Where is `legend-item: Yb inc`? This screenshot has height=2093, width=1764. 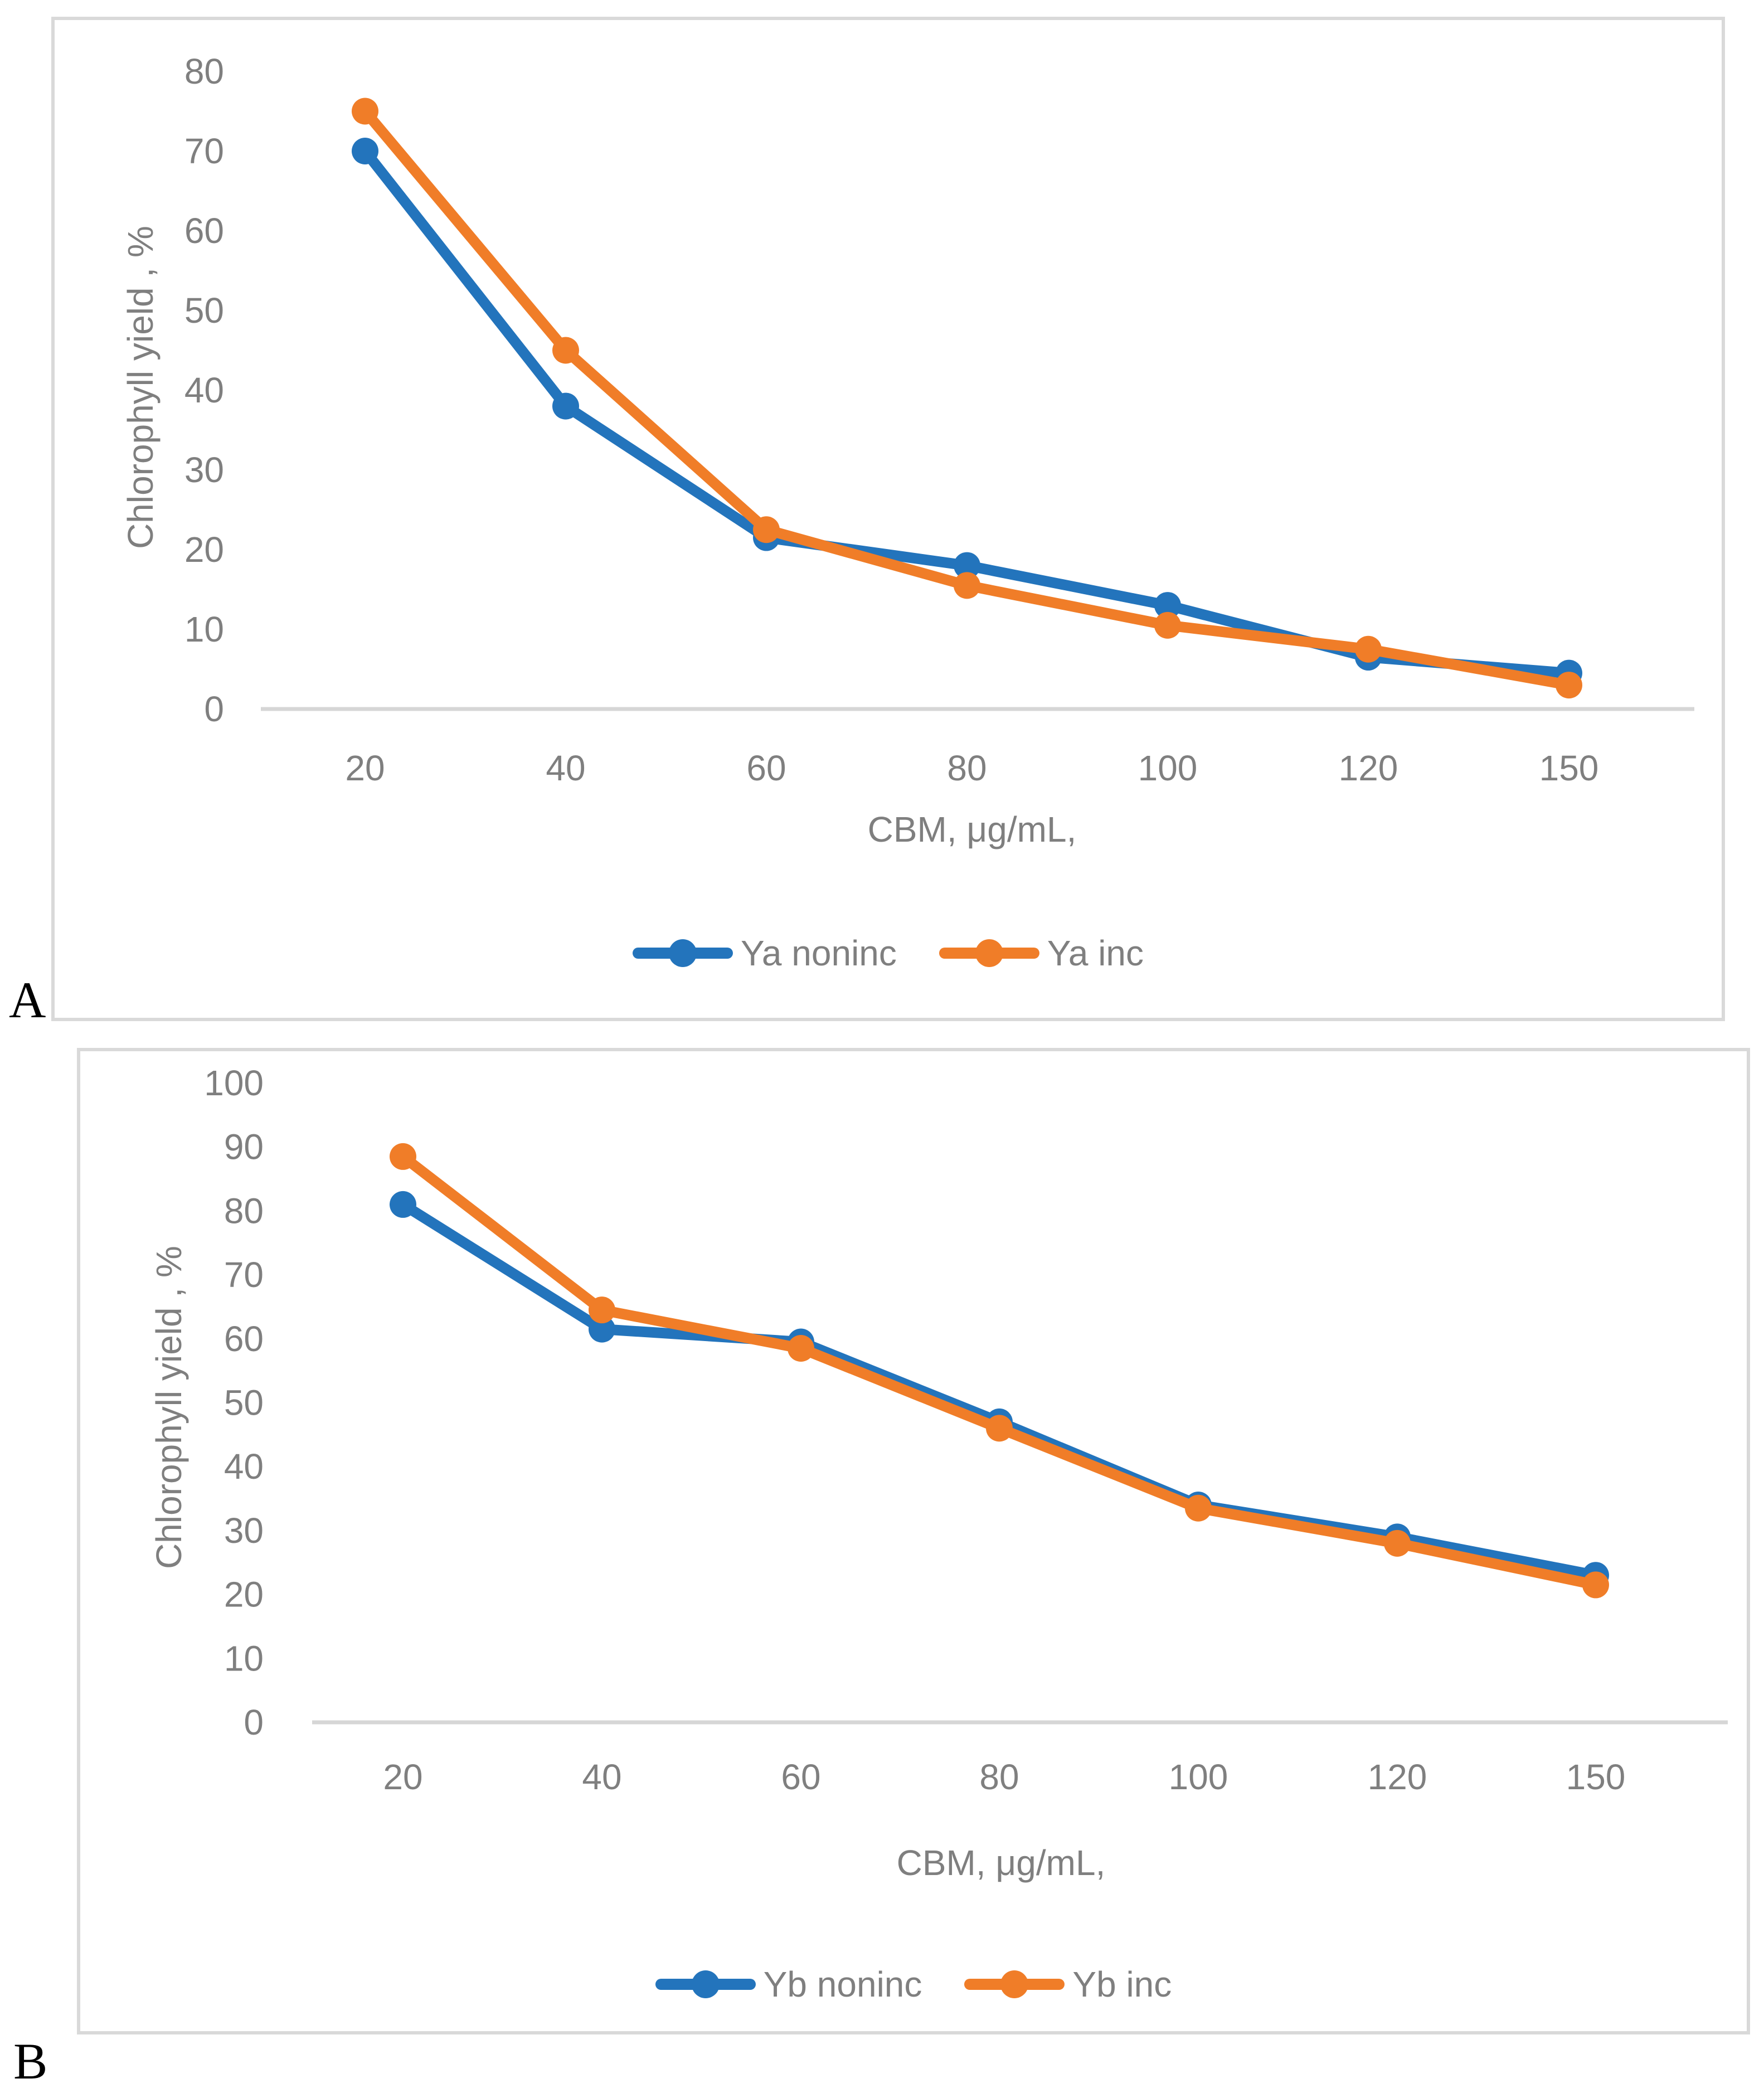 legend-item: Yb inc is located at coordinates (1068, 1984).